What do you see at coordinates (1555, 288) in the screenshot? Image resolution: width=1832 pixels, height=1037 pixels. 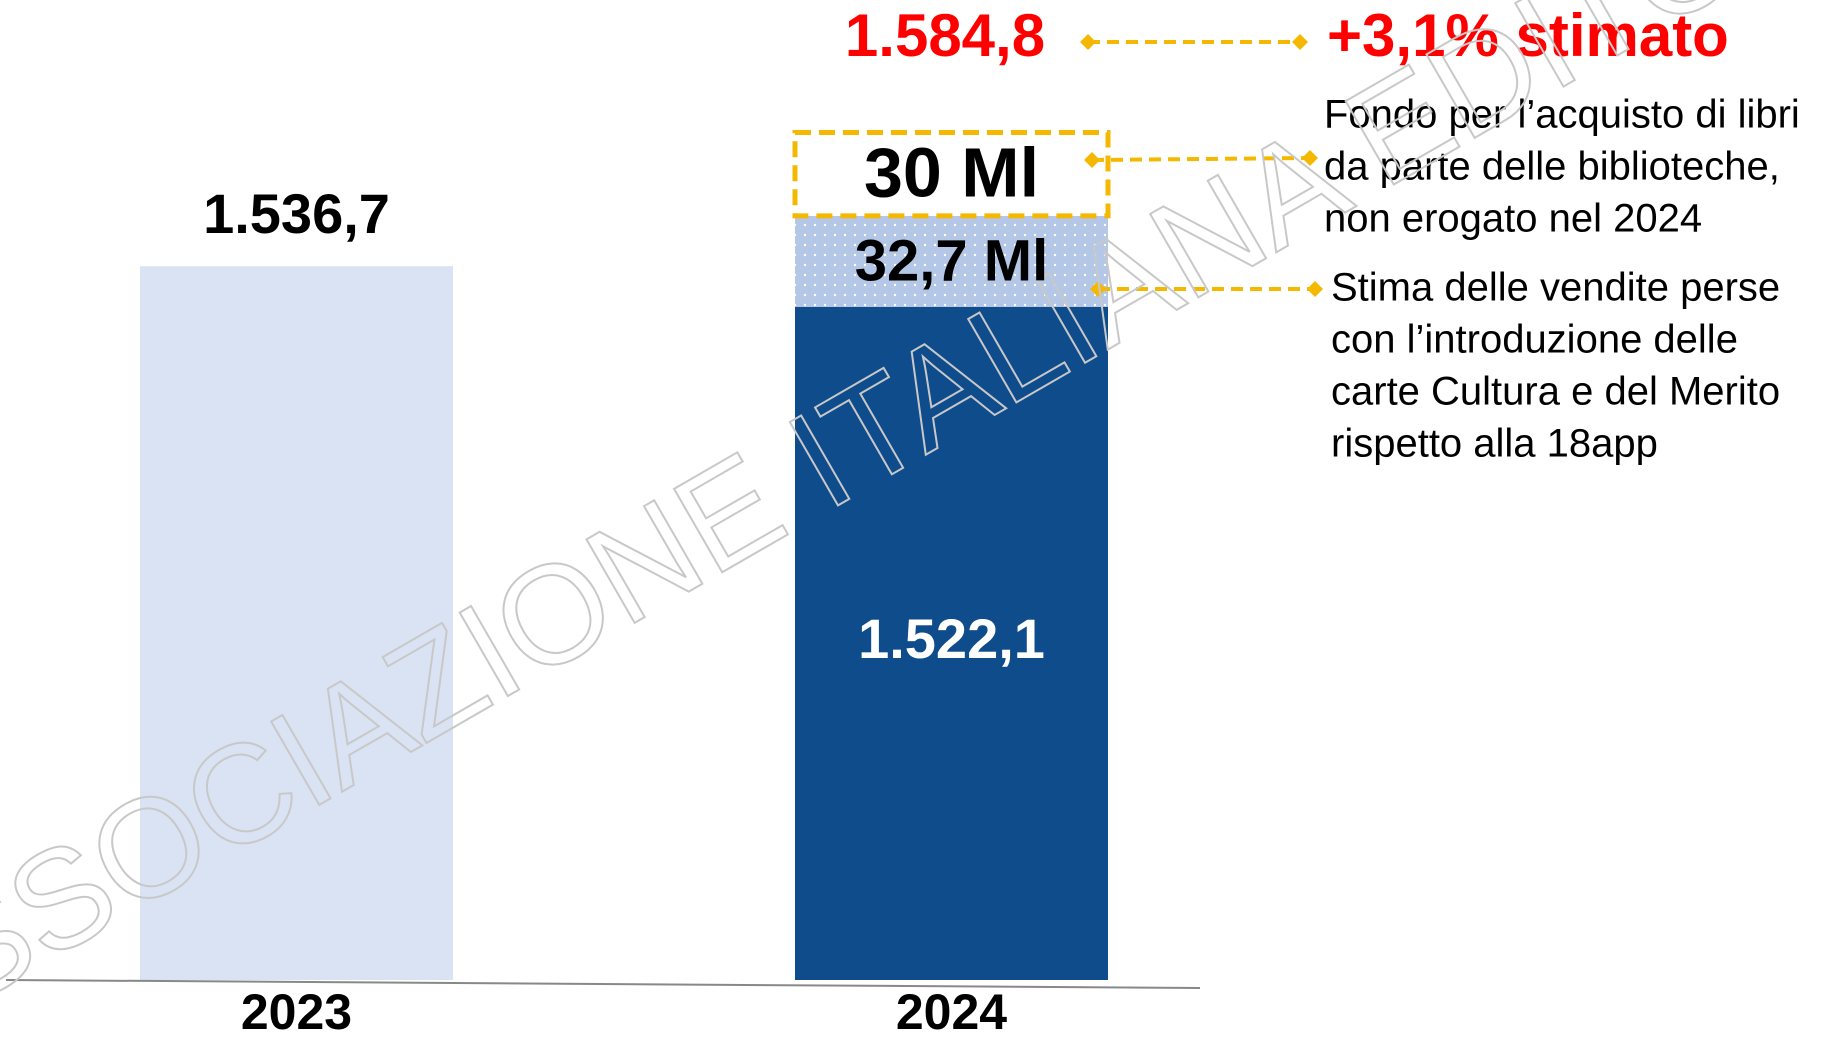 I see `annotation-line: Stima delle vendite perse` at bounding box center [1555, 288].